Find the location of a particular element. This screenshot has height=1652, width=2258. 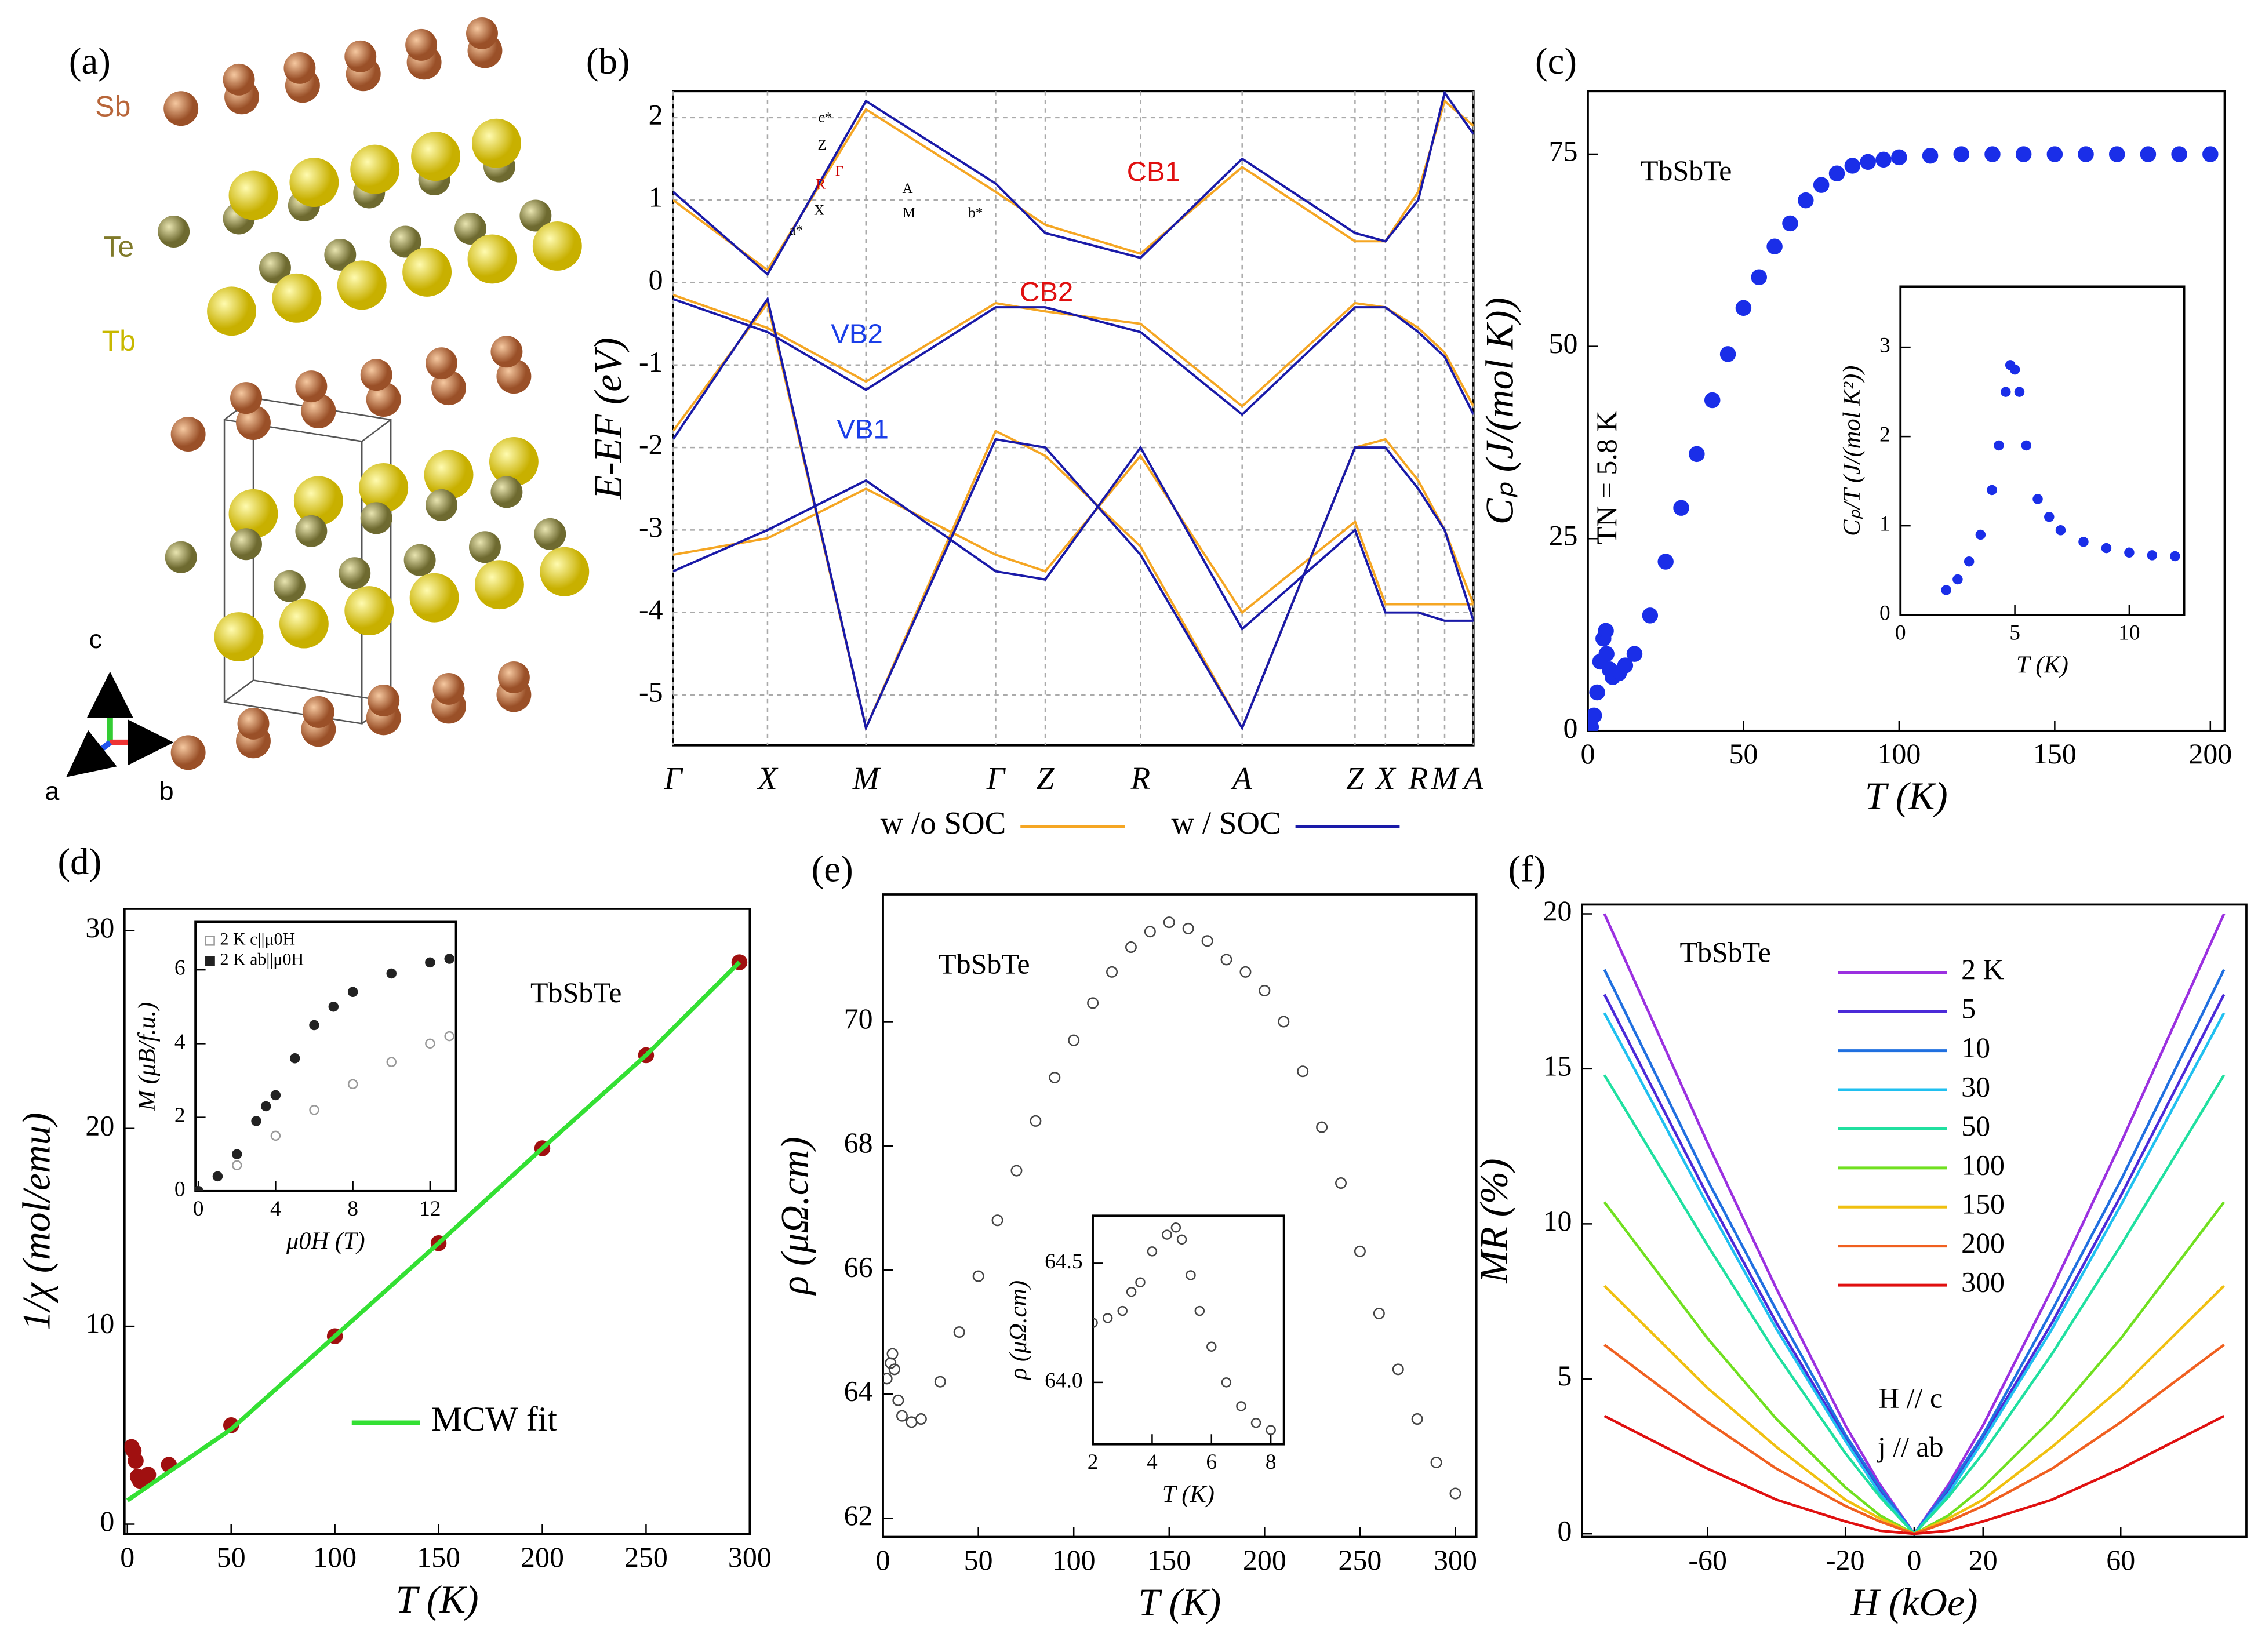

x-tick-label: 0 is located at coordinates (199, 1209).